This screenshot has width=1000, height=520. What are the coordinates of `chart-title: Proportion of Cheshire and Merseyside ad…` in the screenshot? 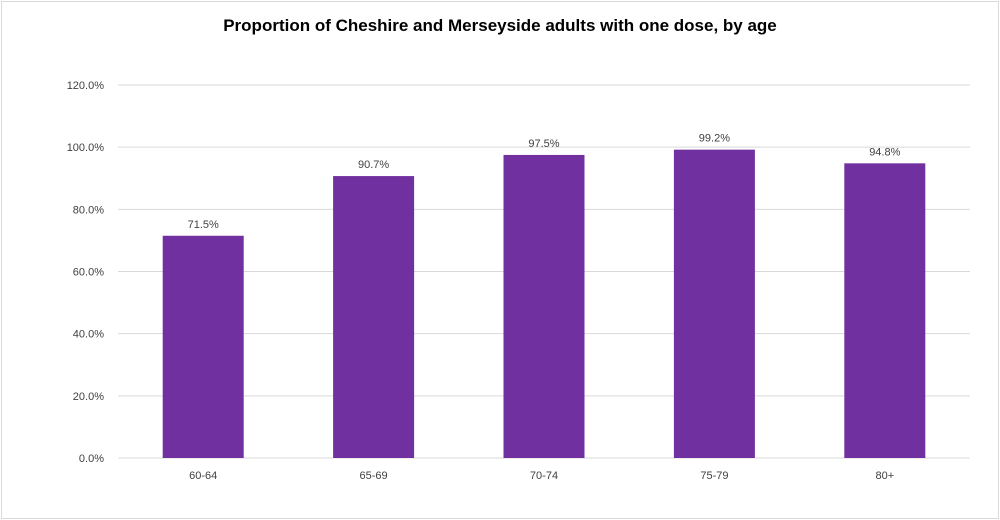 It's located at (500, 25).